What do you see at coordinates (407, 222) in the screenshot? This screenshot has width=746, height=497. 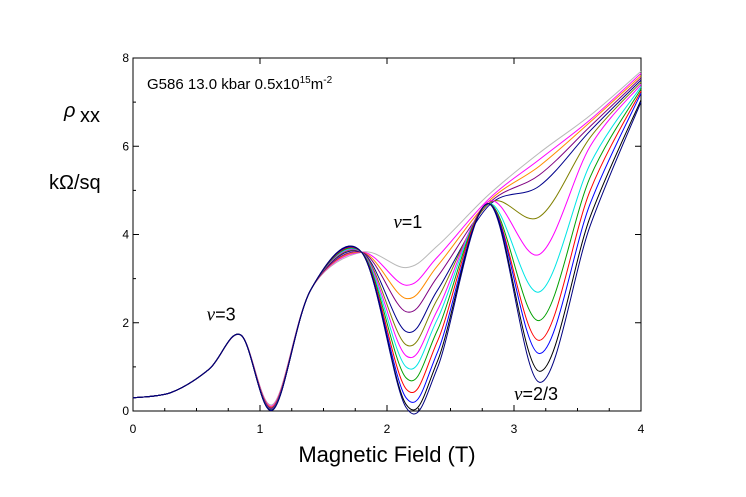 I see `nu-annotation-1: ν=1` at bounding box center [407, 222].